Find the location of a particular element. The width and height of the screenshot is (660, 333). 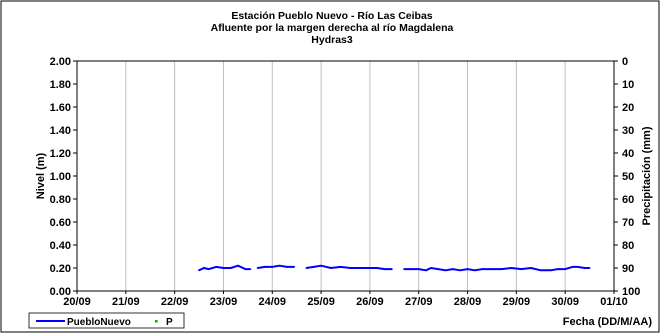

y-left-tick-label: 0.80 is located at coordinates (60, 200).